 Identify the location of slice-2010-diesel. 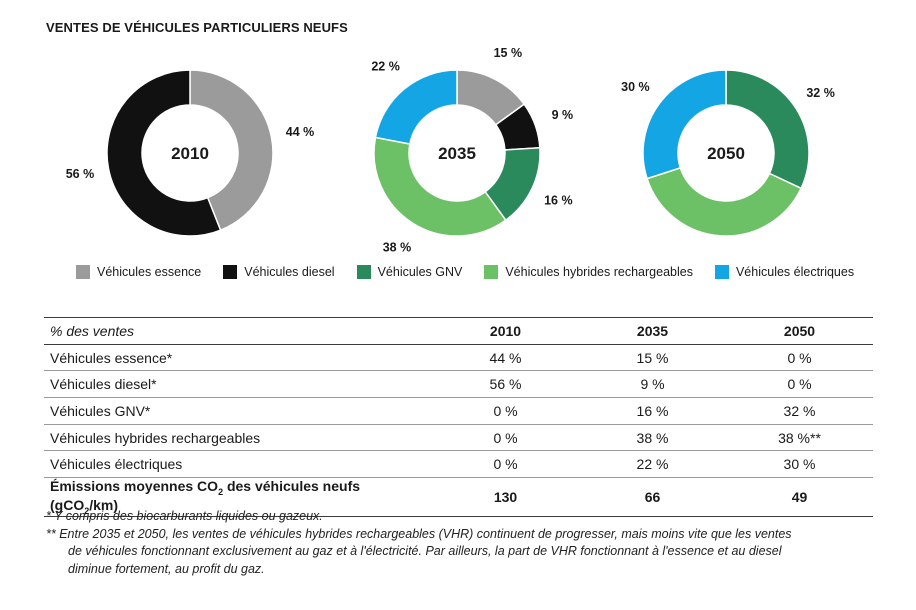
(164, 153).